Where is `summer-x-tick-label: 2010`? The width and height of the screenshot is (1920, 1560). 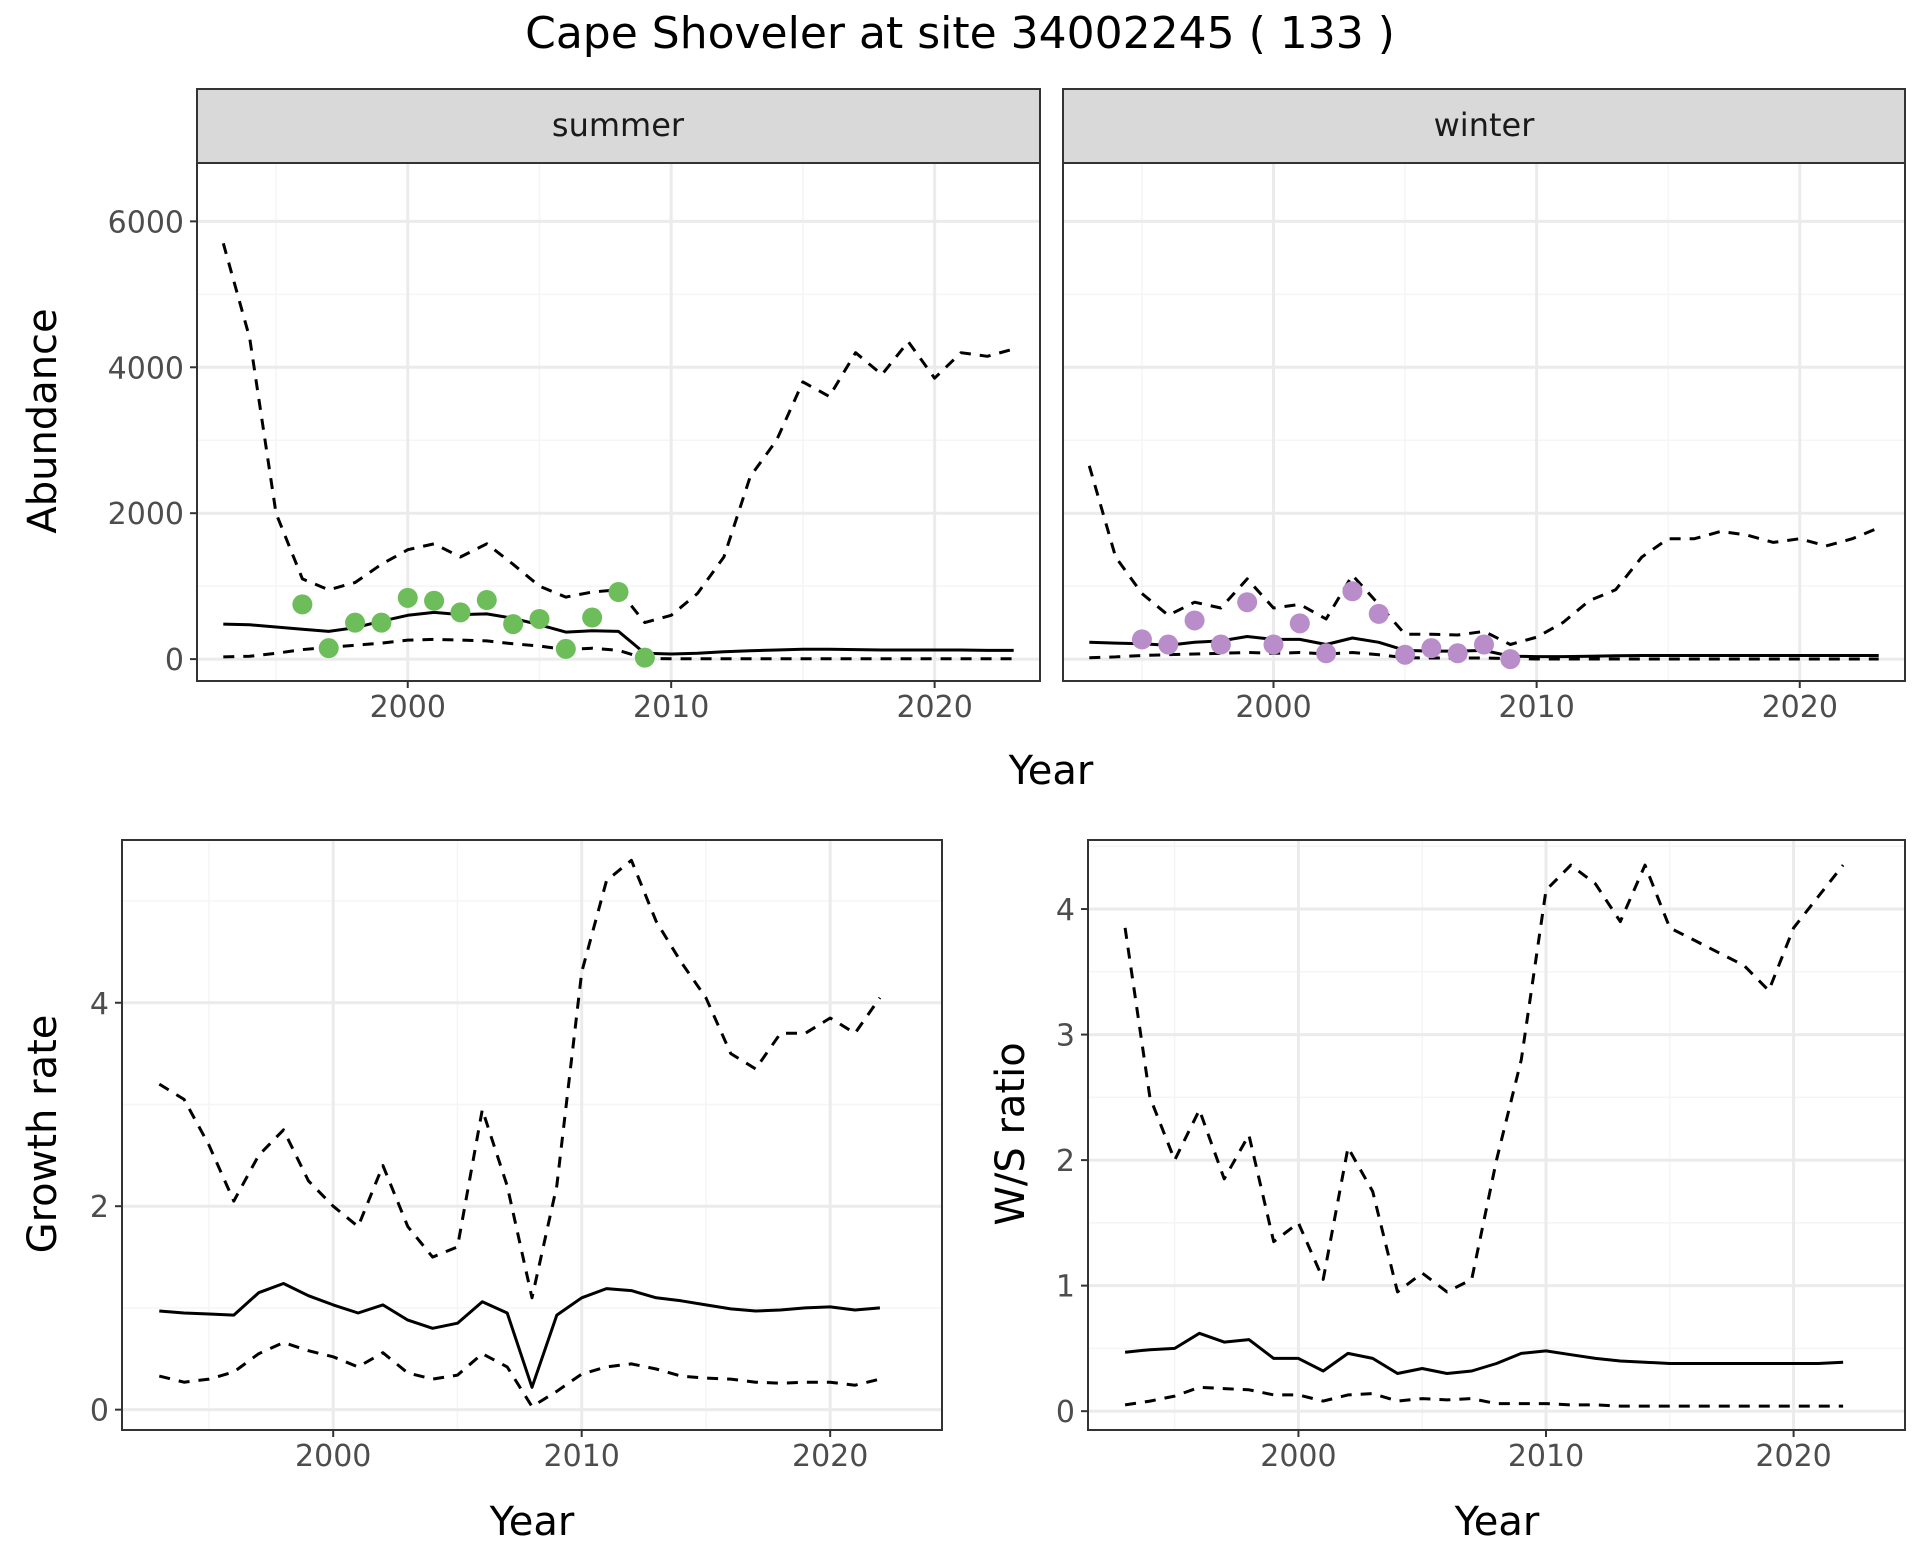 summer-x-tick-label: 2010 is located at coordinates (671, 707).